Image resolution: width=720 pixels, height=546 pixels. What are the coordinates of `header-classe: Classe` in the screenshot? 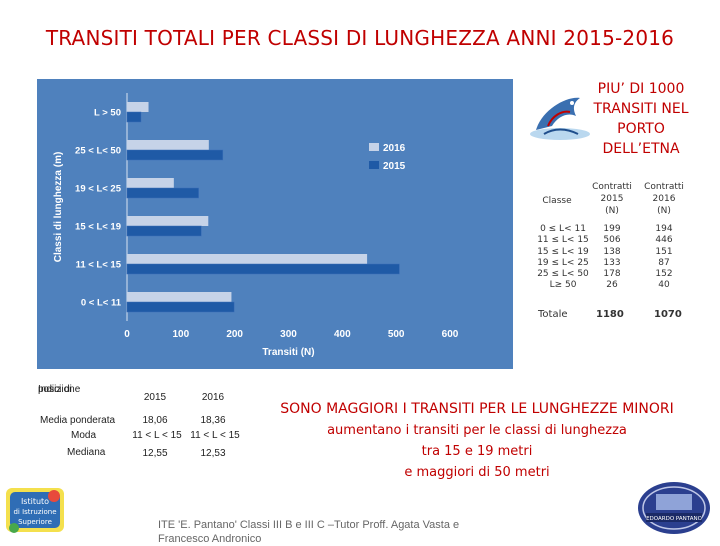 It's located at (557, 201).